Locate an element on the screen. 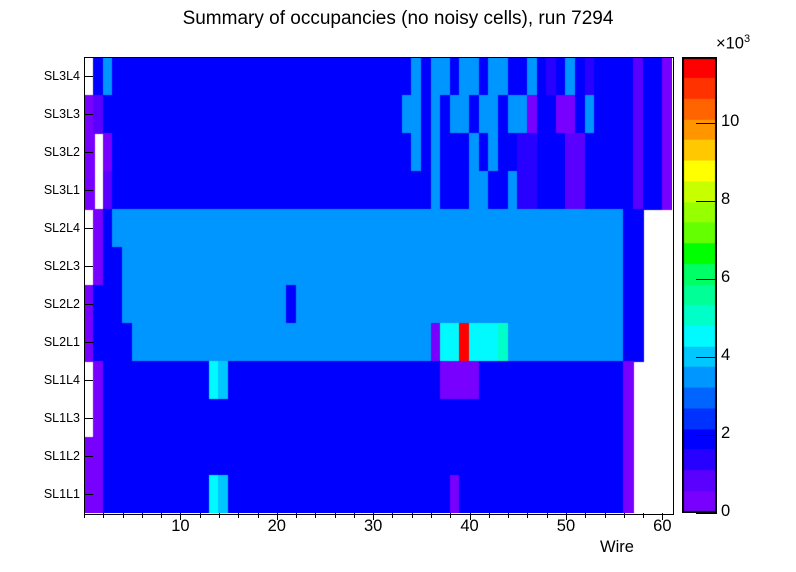 The height and width of the screenshot is (572, 796). y-axis-label-sl2l3: SL2L3 is located at coordinates (61, 266).